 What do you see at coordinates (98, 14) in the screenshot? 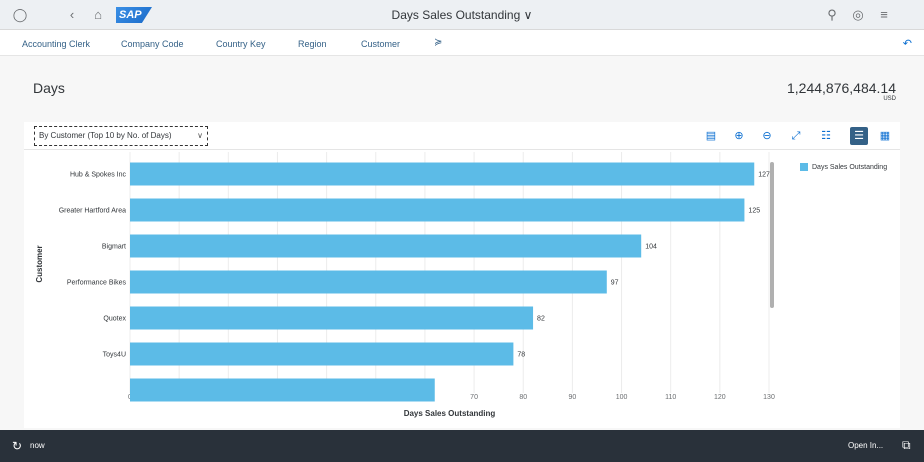
I see `home-icon: ⌂` at bounding box center [98, 14].